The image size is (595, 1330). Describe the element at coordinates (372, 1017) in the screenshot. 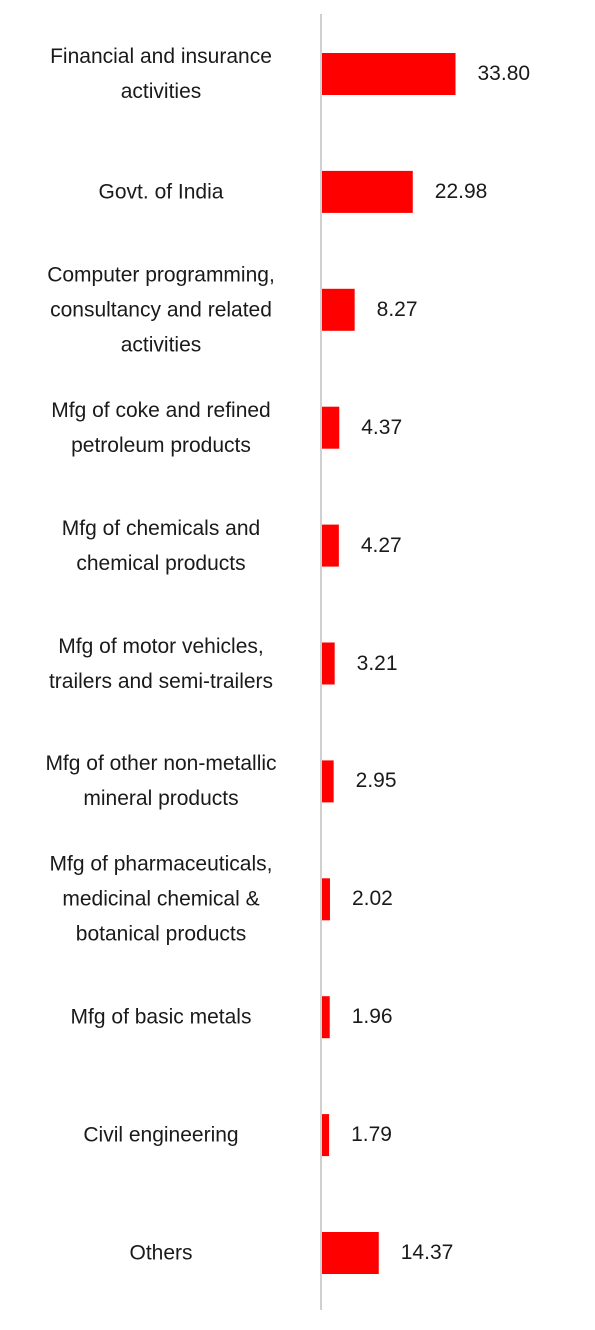

I see `data-label: 1.96` at that location.